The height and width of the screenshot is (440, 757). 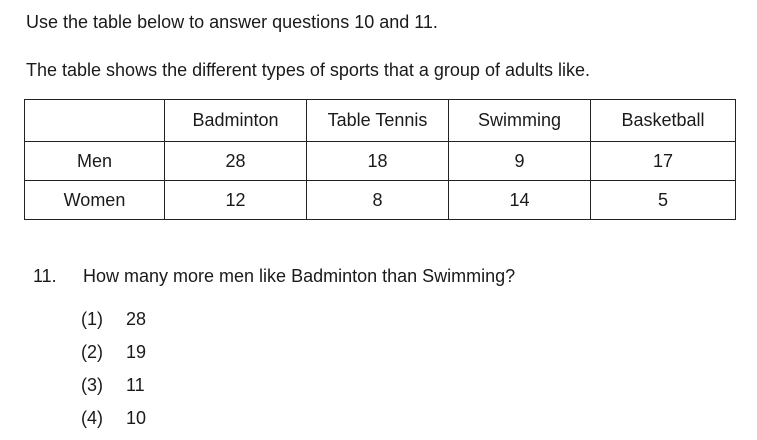 I want to click on table-header-cell: Table Tennis, so click(x=377, y=120).